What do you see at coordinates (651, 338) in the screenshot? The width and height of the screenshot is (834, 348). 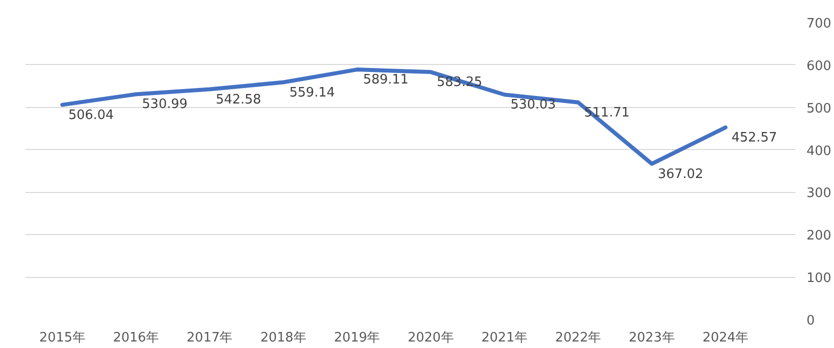 I see `x-tick-label: 2023年` at bounding box center [651, 338].